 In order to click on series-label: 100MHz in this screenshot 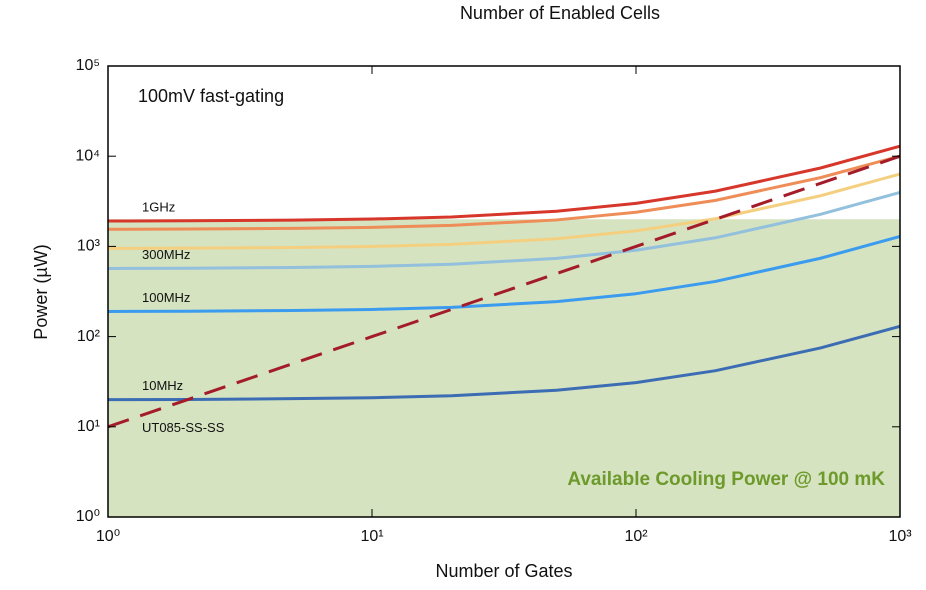, I will do `click(166, 297)`.